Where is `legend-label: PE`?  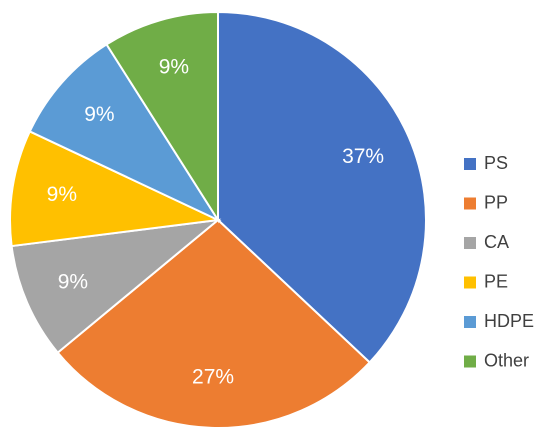
legend-label: PE is located at coordinates (496, 281).